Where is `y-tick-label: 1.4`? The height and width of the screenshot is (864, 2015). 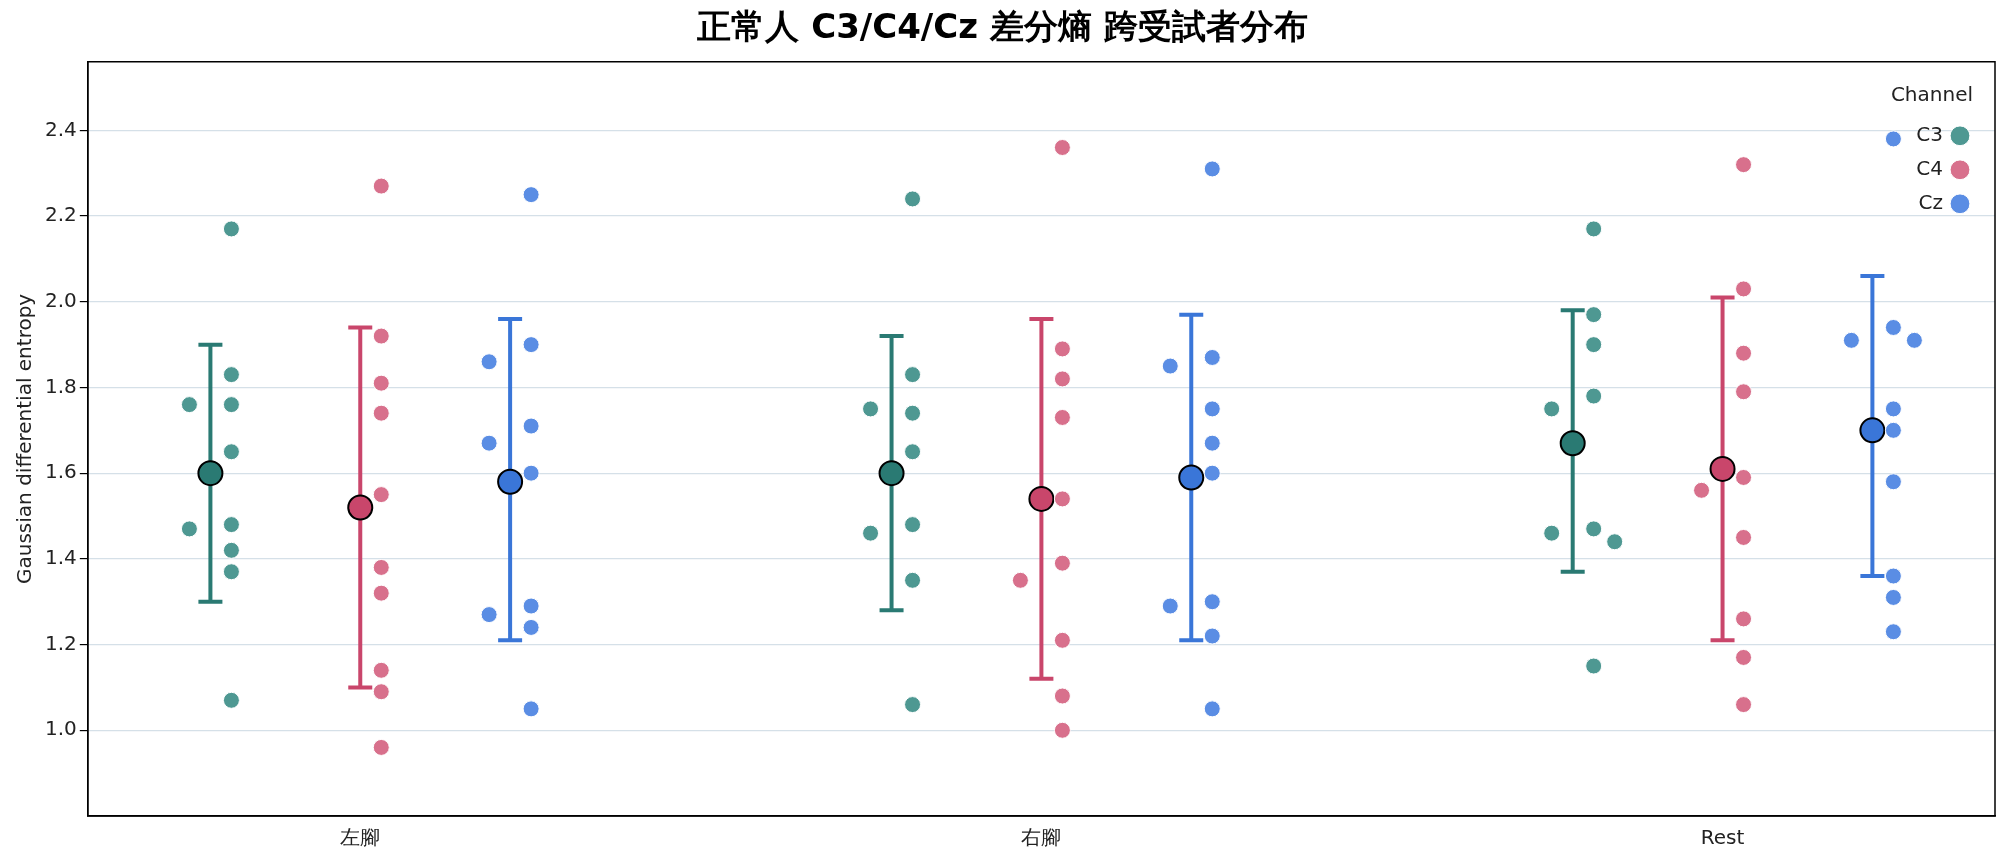 y-tick-label: 1.4 is located at coordinates (60, 557).